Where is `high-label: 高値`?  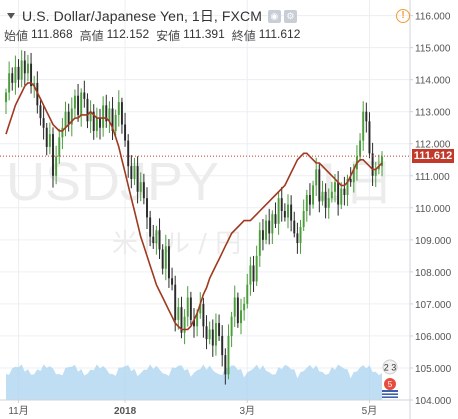
high-label: 高値 is located at coordinates (91, 36).